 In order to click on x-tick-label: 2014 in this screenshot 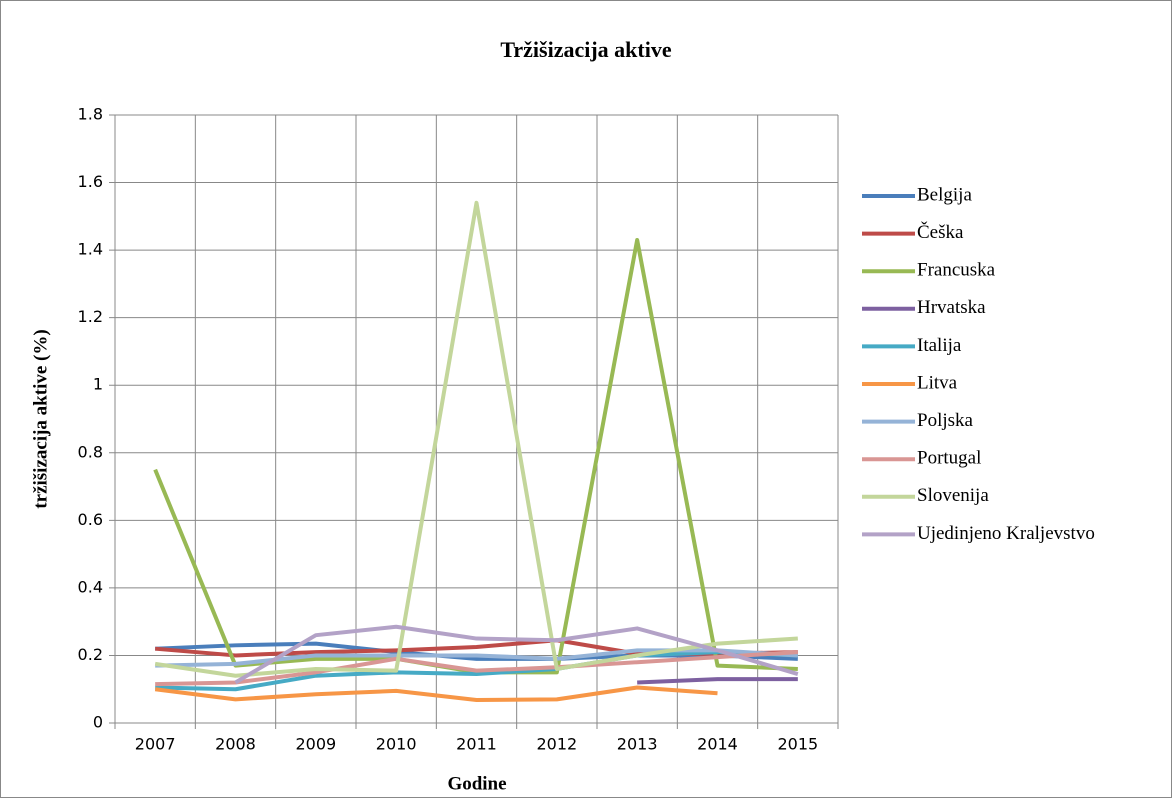, I will do `click(717, 744)`.